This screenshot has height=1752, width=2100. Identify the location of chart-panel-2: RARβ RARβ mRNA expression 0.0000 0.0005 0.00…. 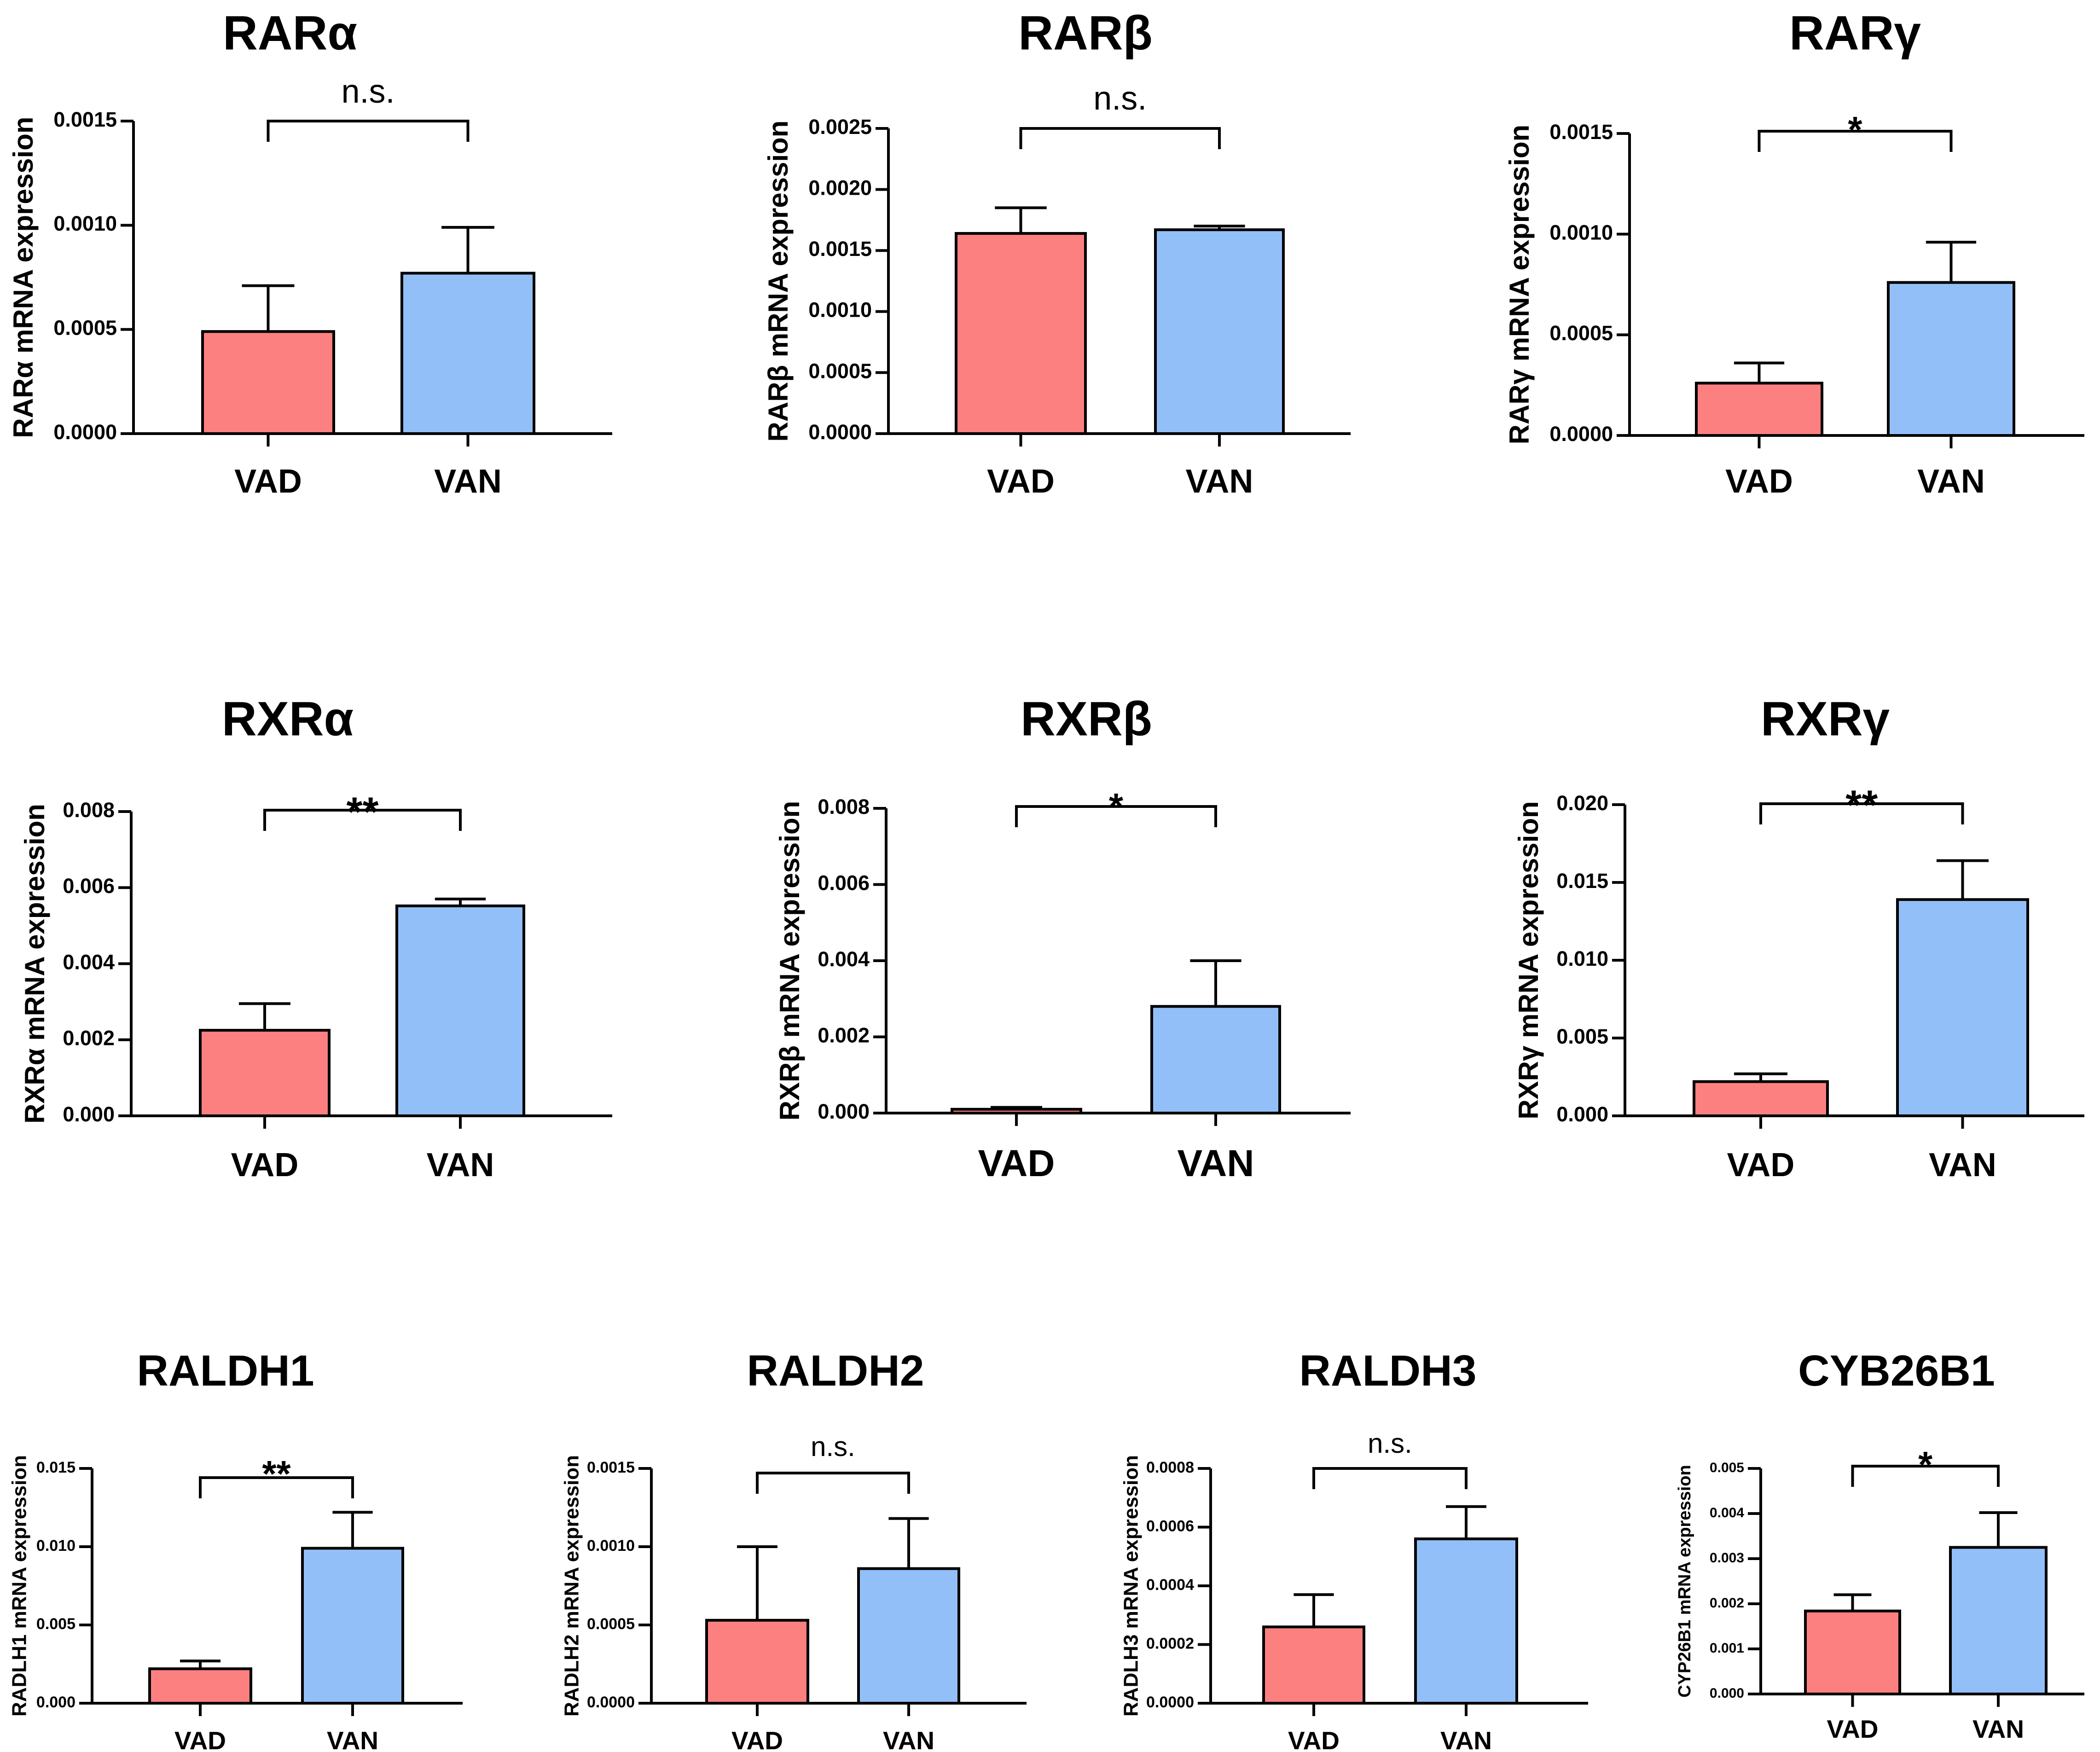
(1057, 253).